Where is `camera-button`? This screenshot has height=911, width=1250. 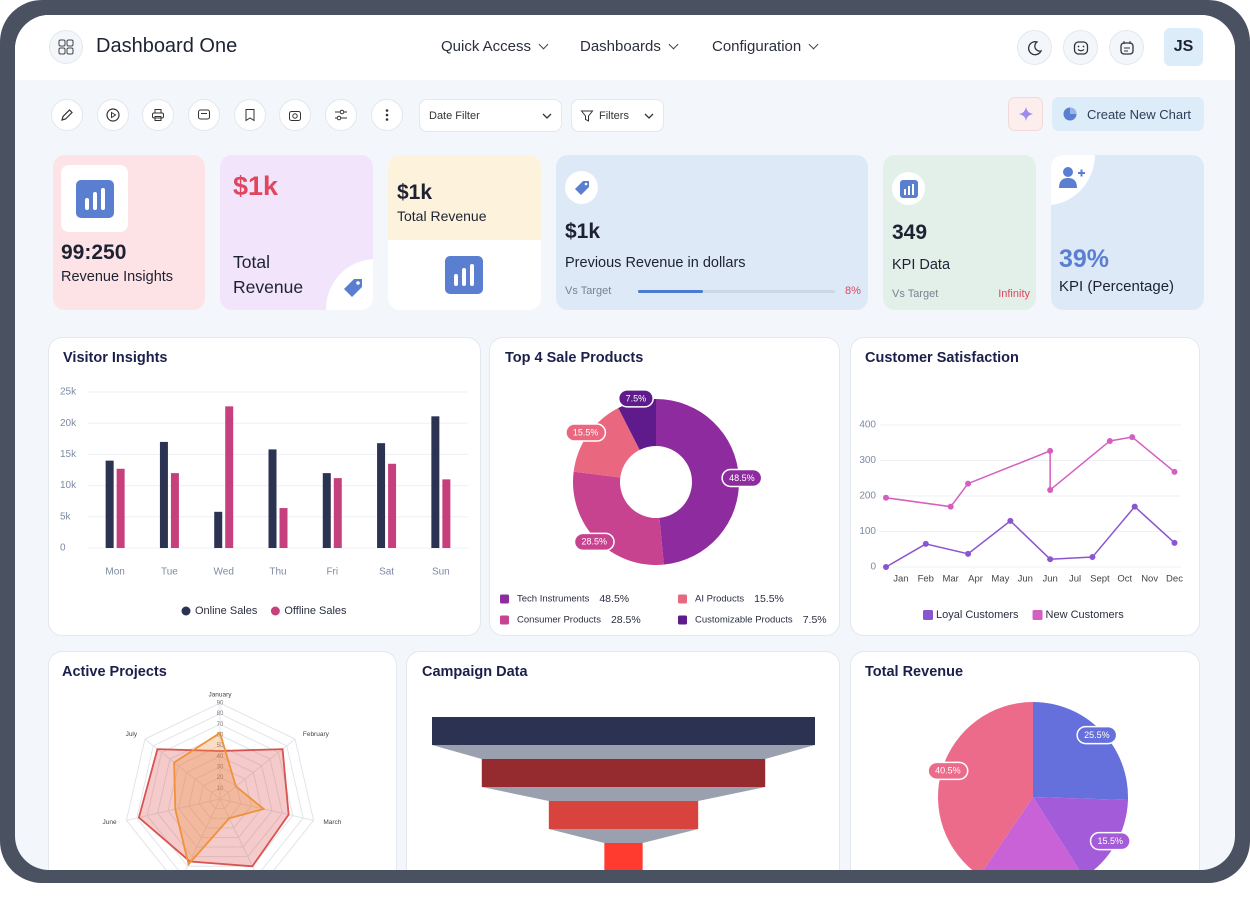
camera-button is located at coordinates (295, 115).